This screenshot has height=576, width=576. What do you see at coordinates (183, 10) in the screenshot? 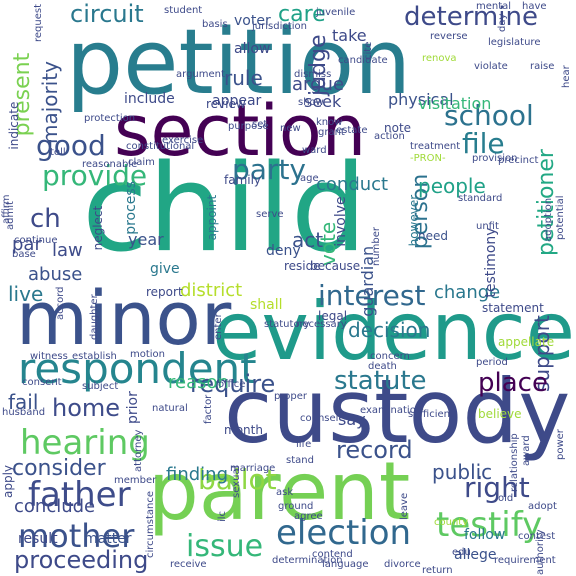
I see `cloud-word: student` at bounding box center [183, 10].